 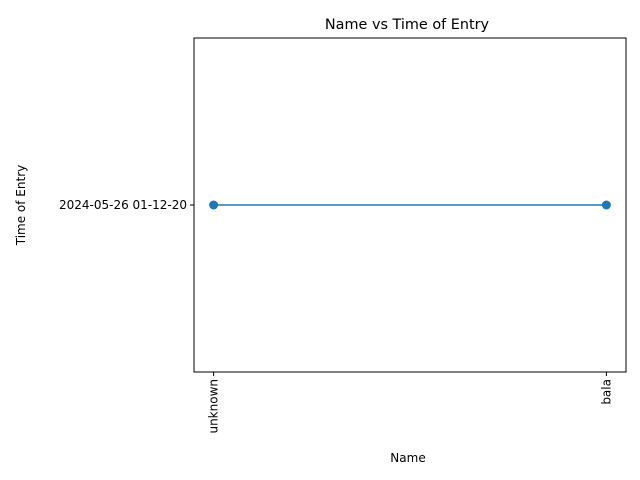 I want to click on y-axis-ticks: 2024-05-26 01-12-20, so click(x=126, y=205).